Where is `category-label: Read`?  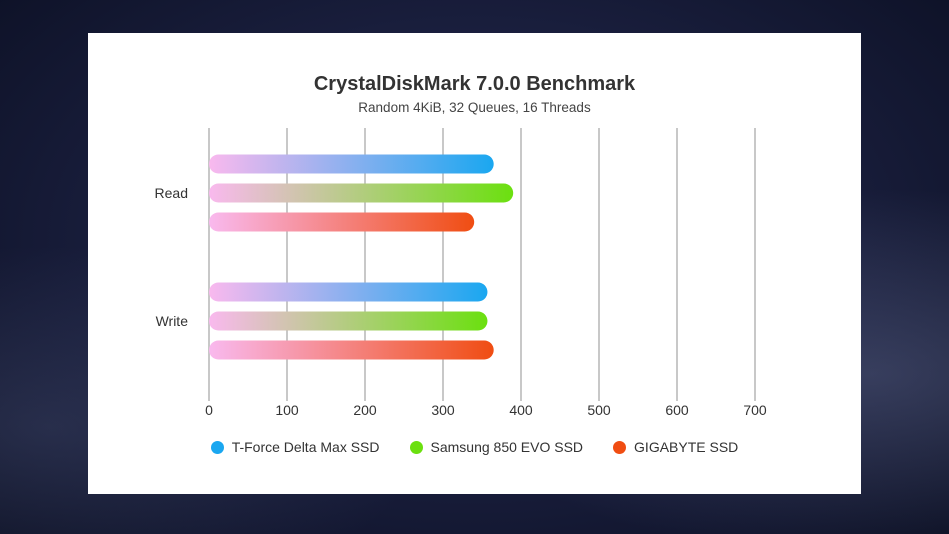
category-label: Read is located at coordinates (171, 193).